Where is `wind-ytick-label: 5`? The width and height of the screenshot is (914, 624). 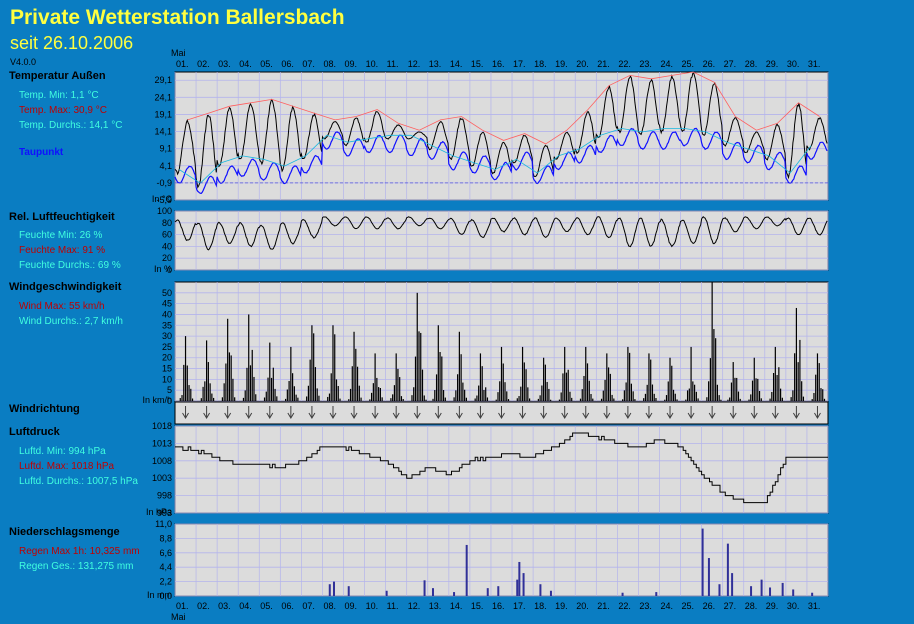 wind-ytick-label: 5 is located at coordinates (169, 390).